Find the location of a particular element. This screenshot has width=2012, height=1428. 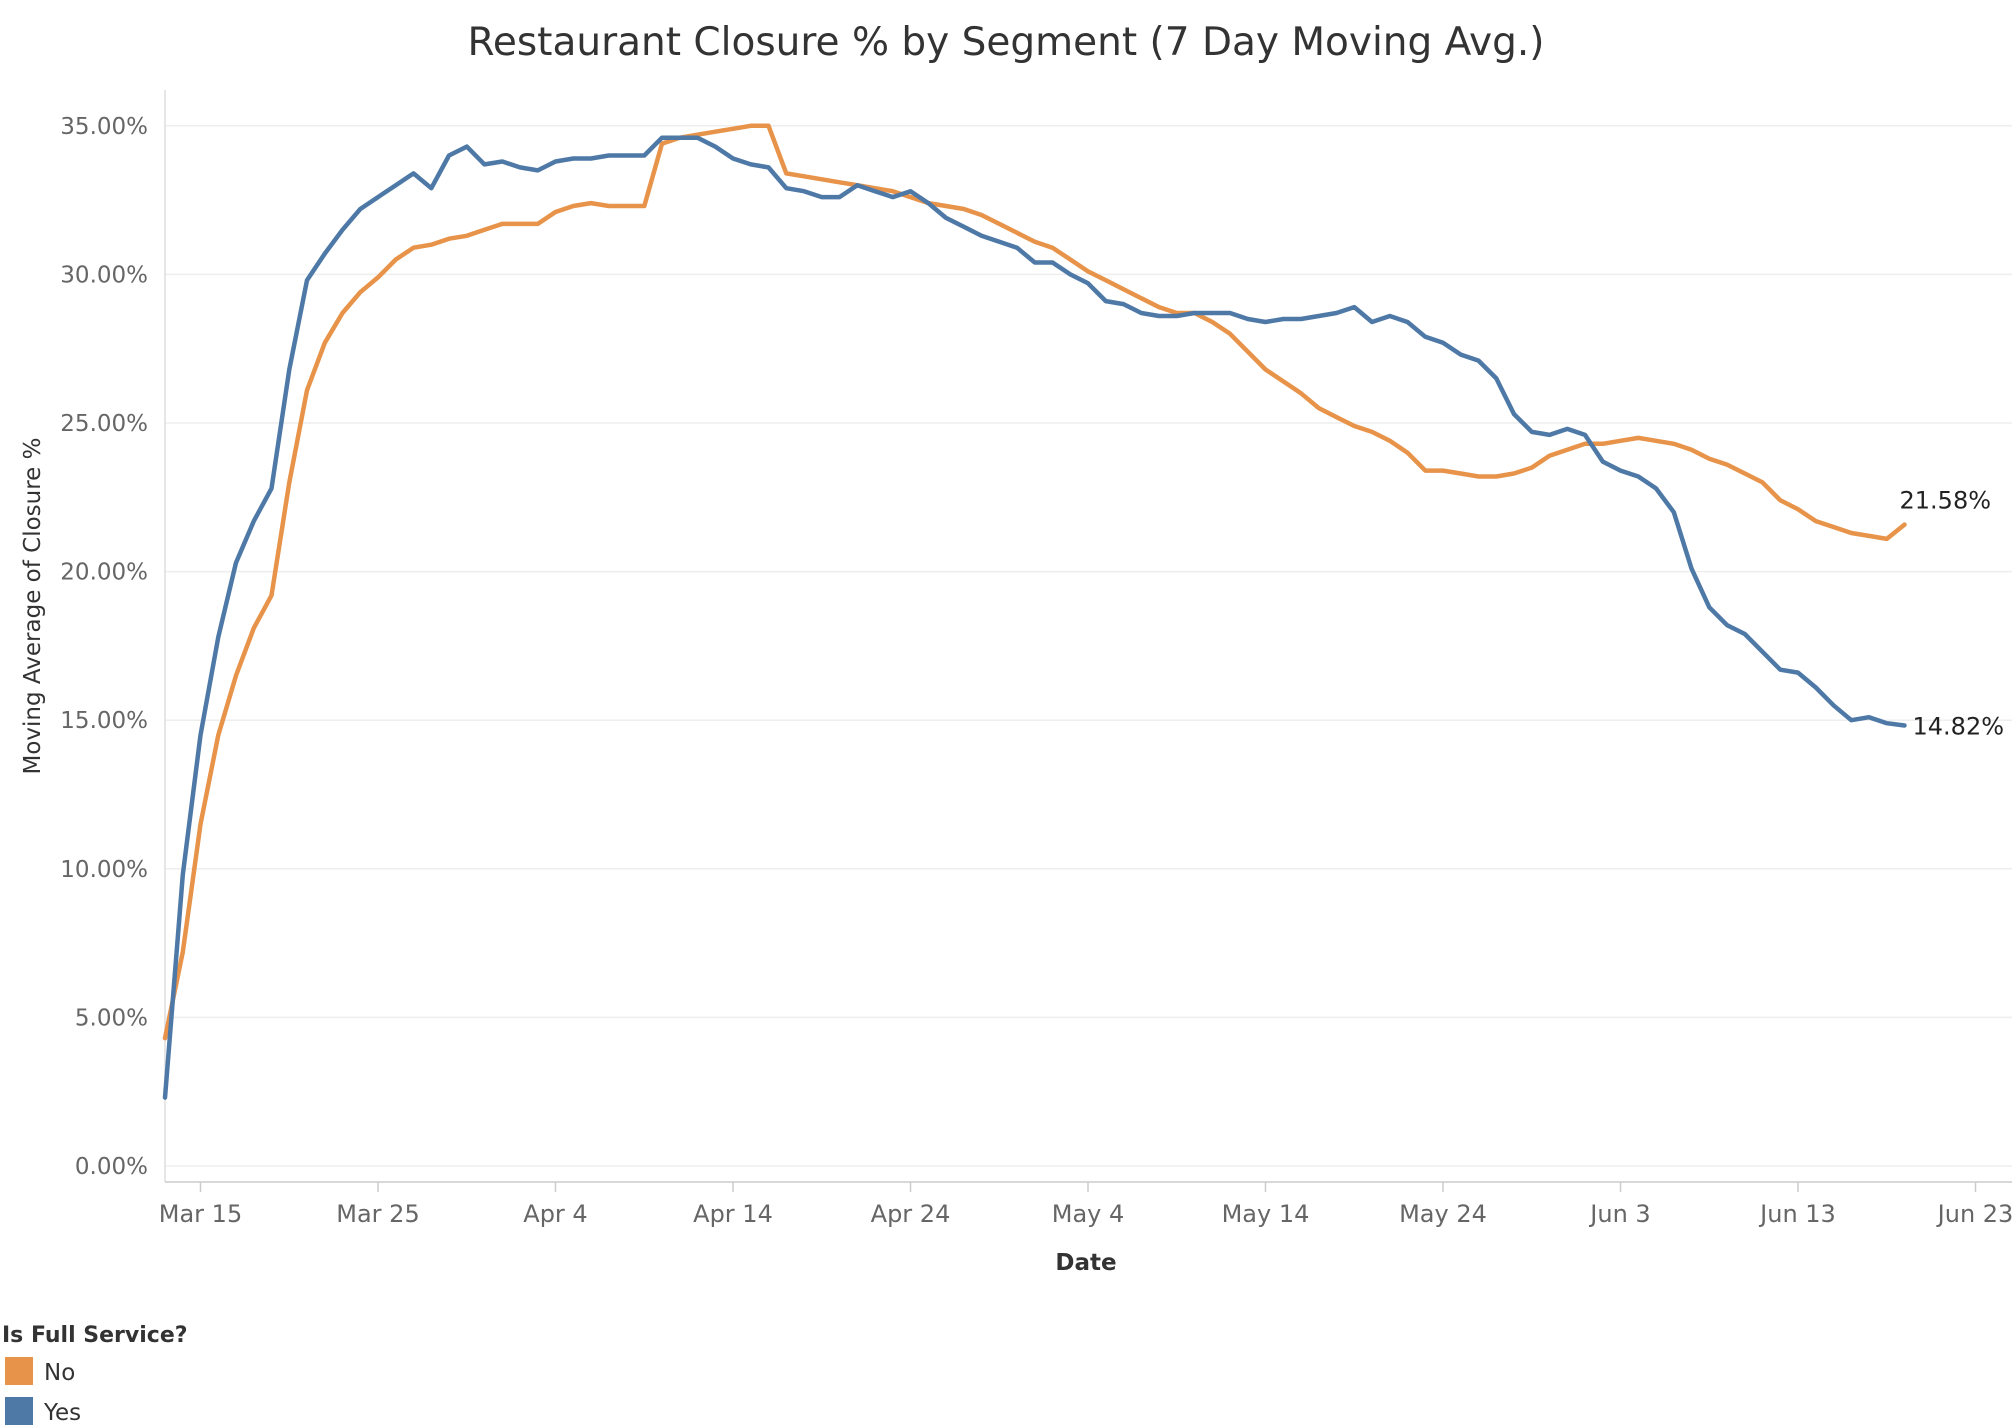

y-tick-label: 5.00% is located at coordinates (111, 1018).